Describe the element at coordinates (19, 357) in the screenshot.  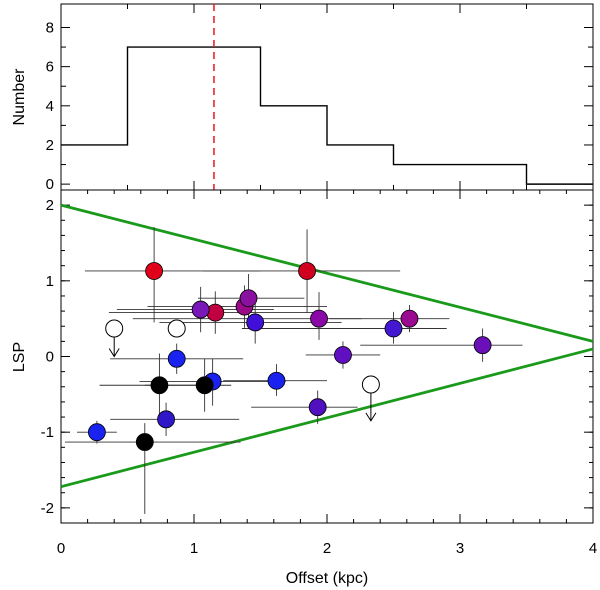
I see `scatter-y-axis-title: LSP` at that location.